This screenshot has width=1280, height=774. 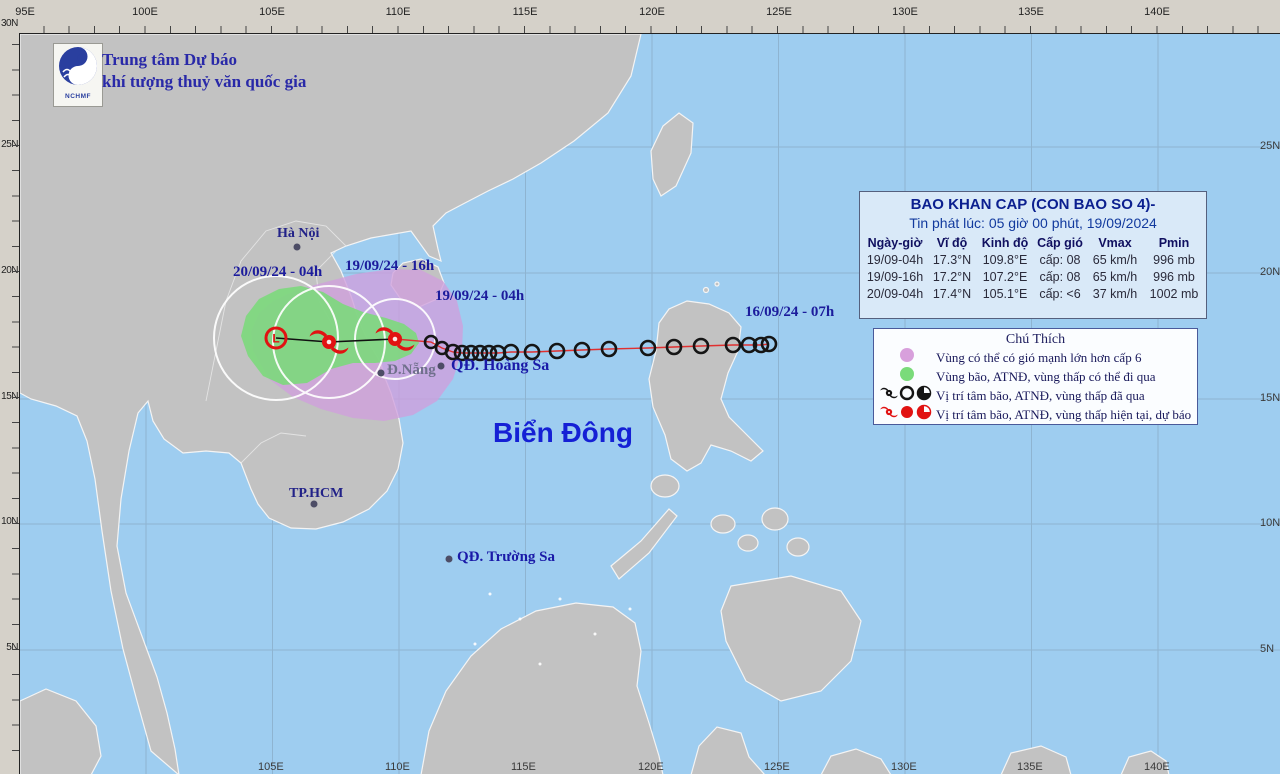 I want to click on table-cell: 17.4°N, so click(x=952, y=293).